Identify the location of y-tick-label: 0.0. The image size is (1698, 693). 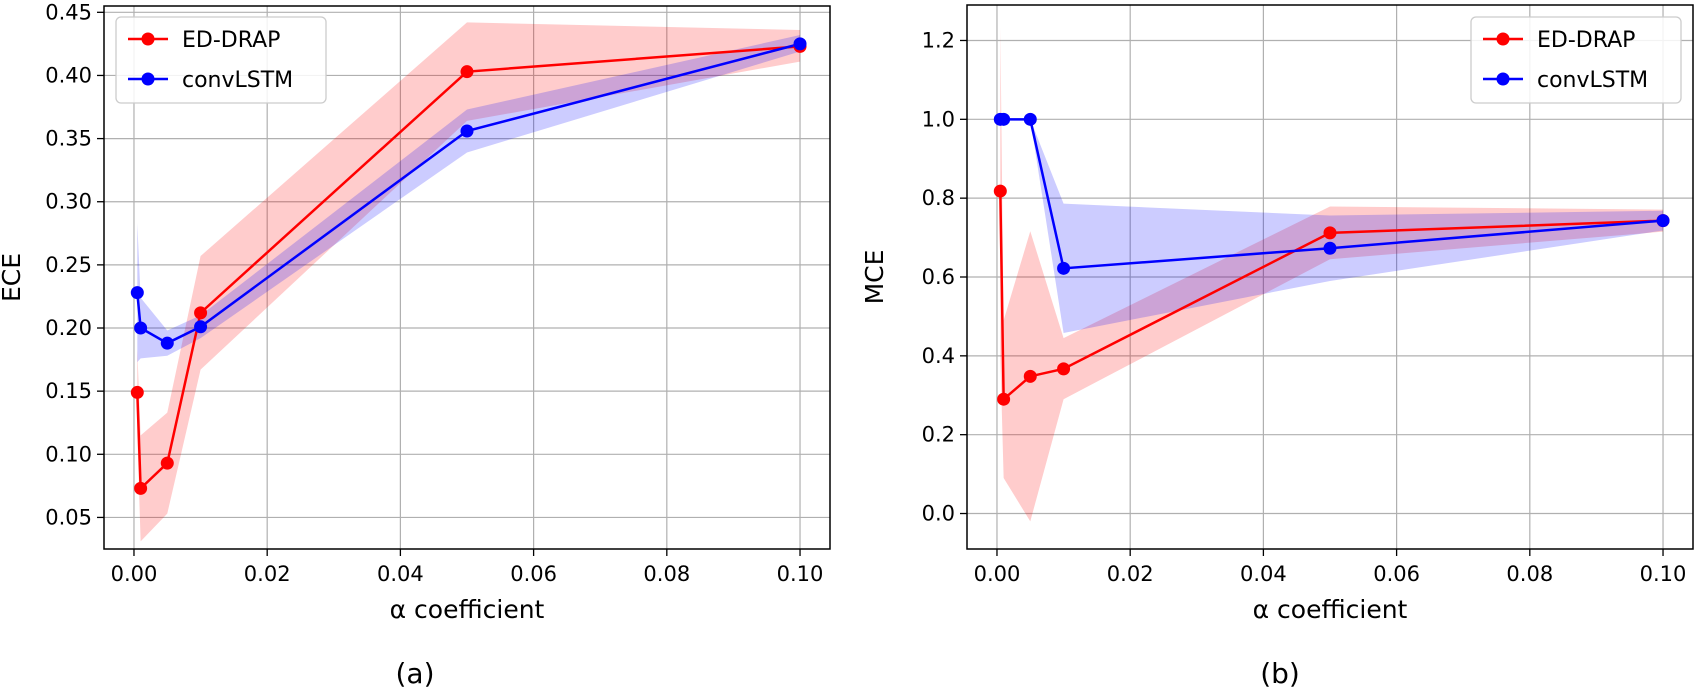
(938, 514).